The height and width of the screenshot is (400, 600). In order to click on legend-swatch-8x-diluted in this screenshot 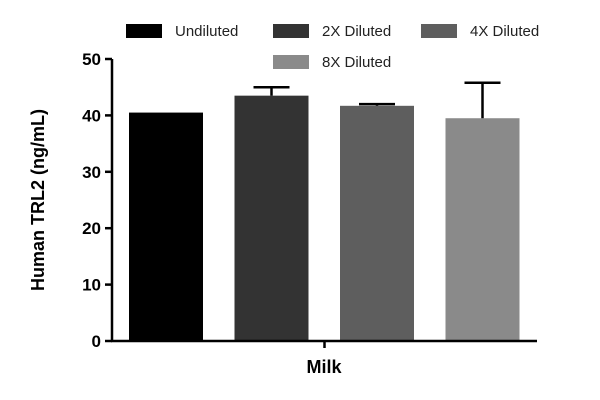, I will do `click(291, 62)`.